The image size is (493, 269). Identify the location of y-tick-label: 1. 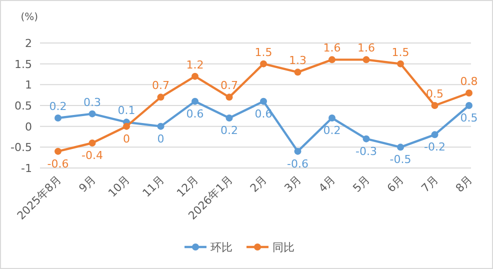
(28, 85).